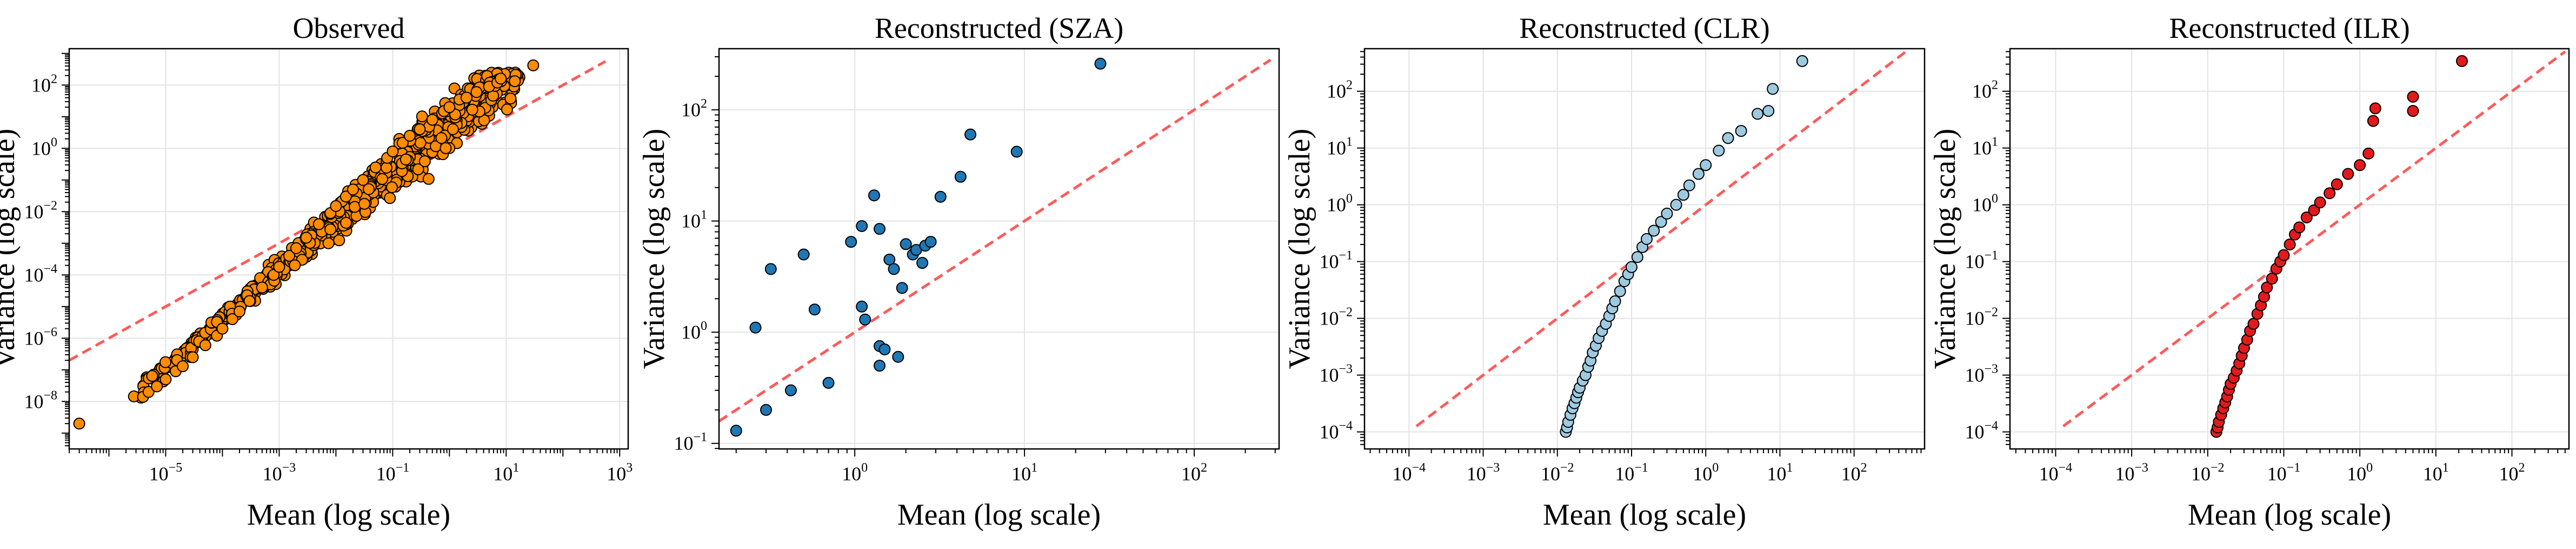 This screenshot has height=549, width=2576. I want to click on points, so click(918, 247).